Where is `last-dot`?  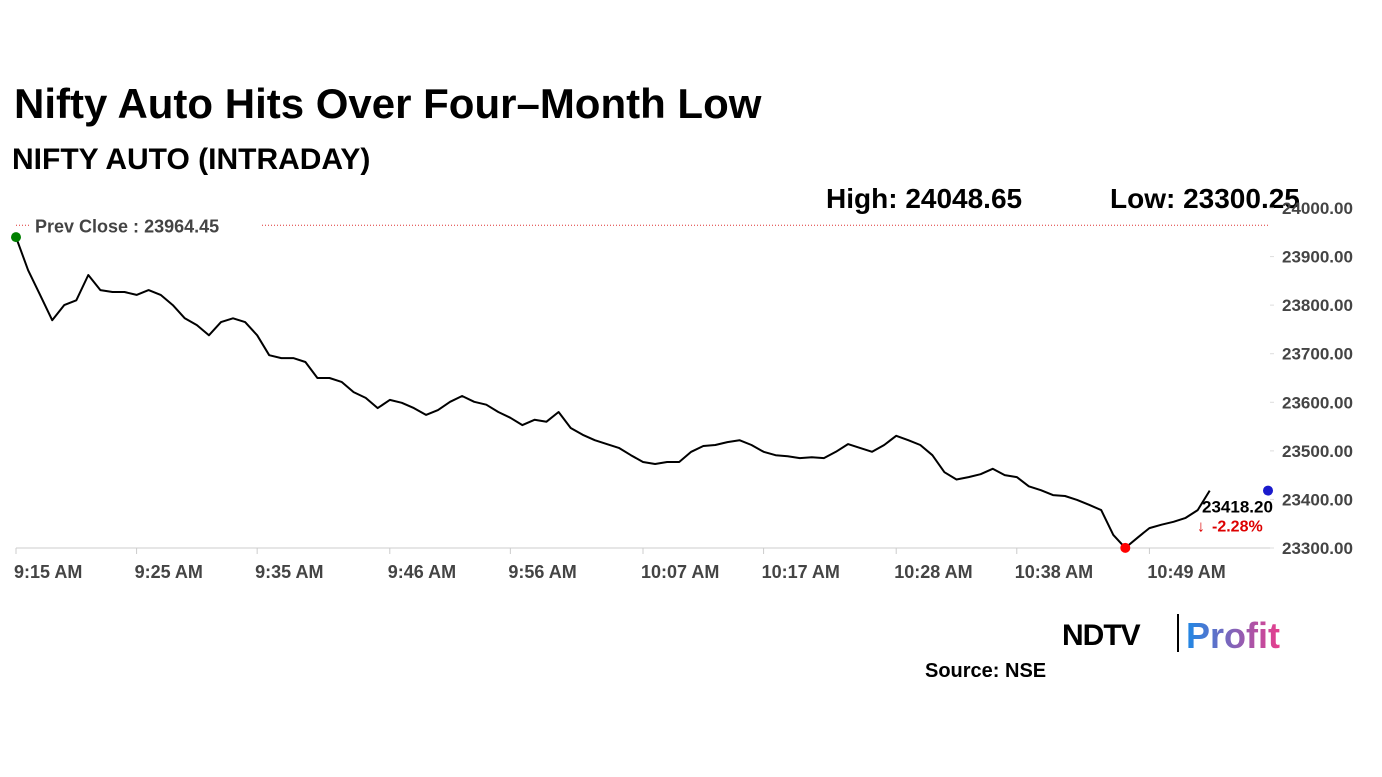
last-dot is located at coordinates (1268, 490).